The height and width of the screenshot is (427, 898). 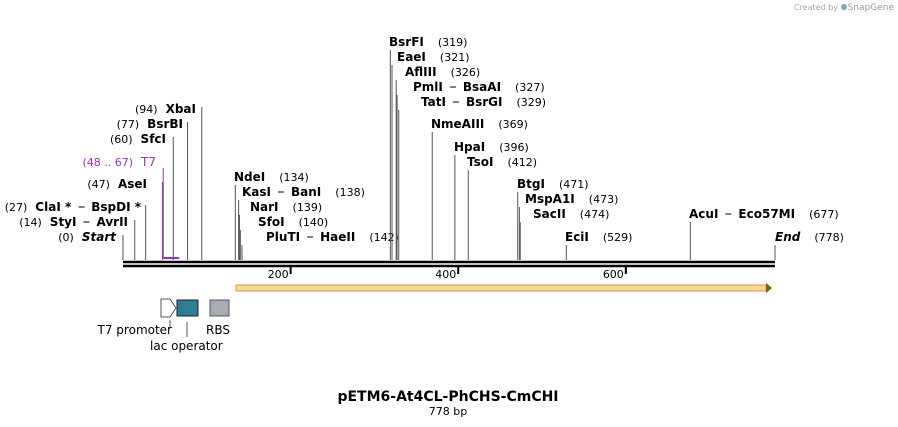 I want to click on ruler-label: 400, so click(x=445, y=274).